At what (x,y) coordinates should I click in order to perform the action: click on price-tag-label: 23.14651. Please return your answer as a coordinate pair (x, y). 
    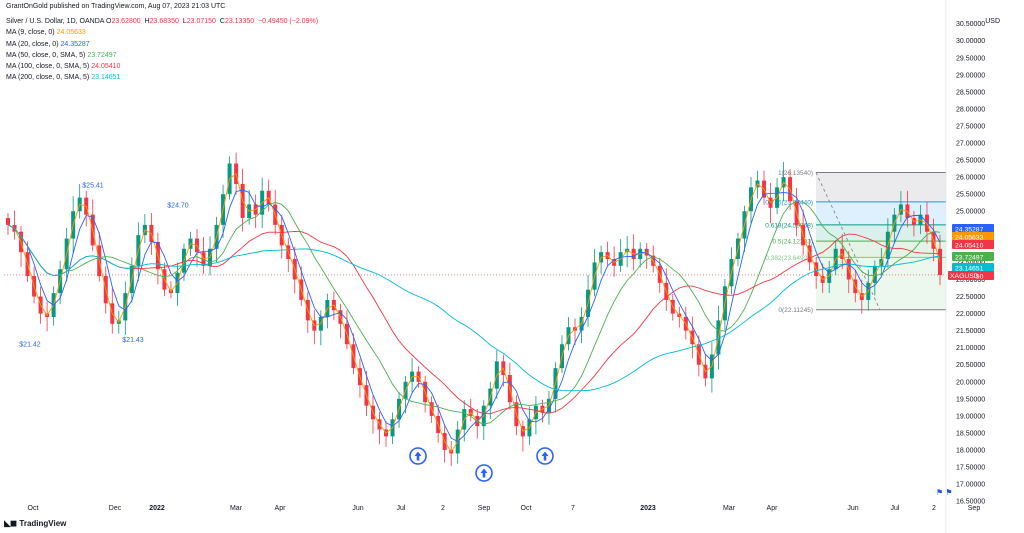
    Looking at the image, I should click on (969, 269).